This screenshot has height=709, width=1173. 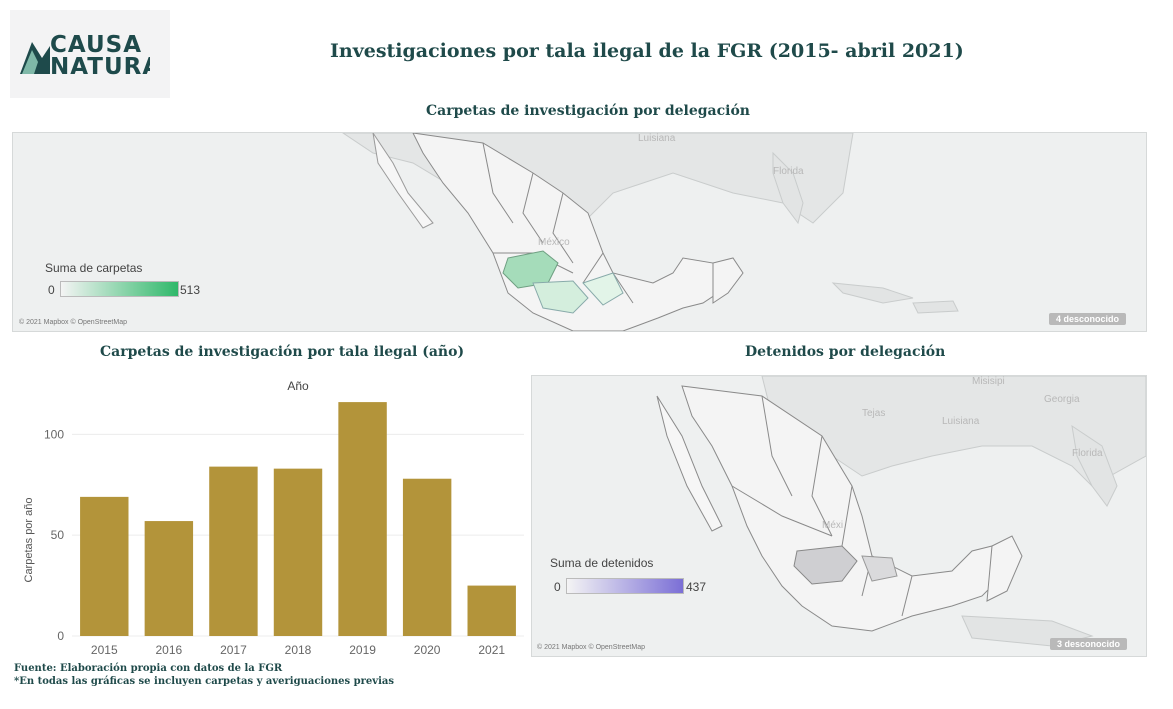 What do you see at coordinates (491, 650) in the screenshot?
I see `x-tick-label: 2021` at bounding box center [491, 650].